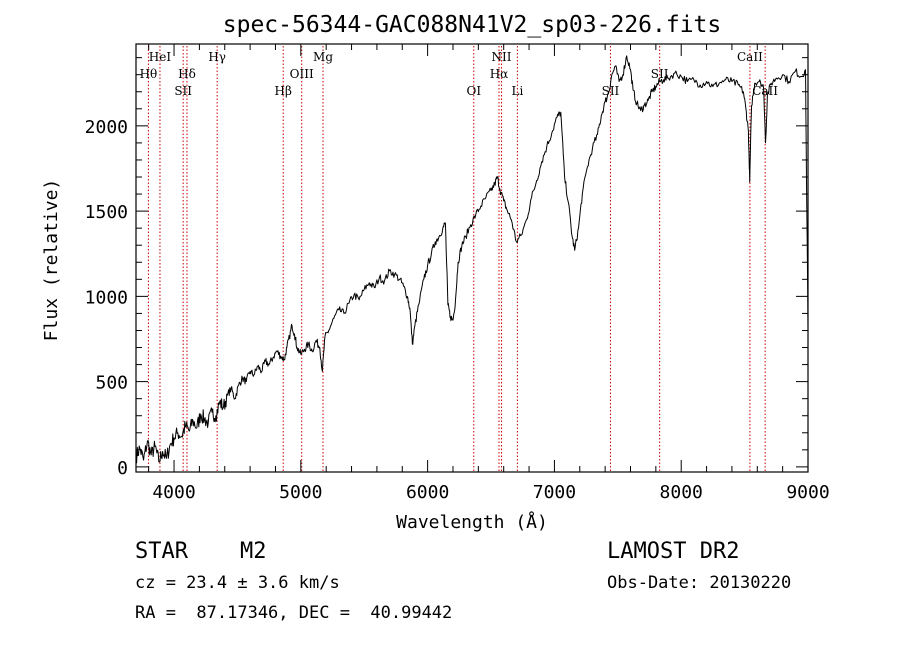 This screenshot has width=900, height=649. What do you see at coordinates (283, 91) in the screenshot?
I see `line-marker-label: Hβ` at bounding box center [283, 91].